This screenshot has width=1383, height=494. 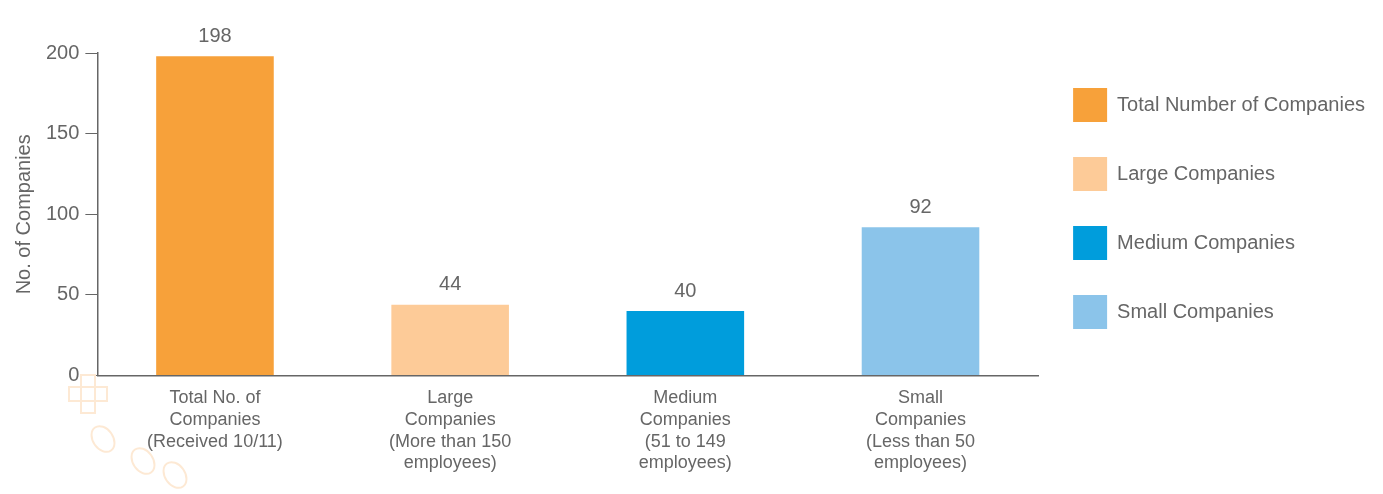 What do you see at coordinates (215, 419) in the screenshot?
I see `x-tick-label: Total No. of Companies (Received 10/11)` at bounding box center [215, 419].